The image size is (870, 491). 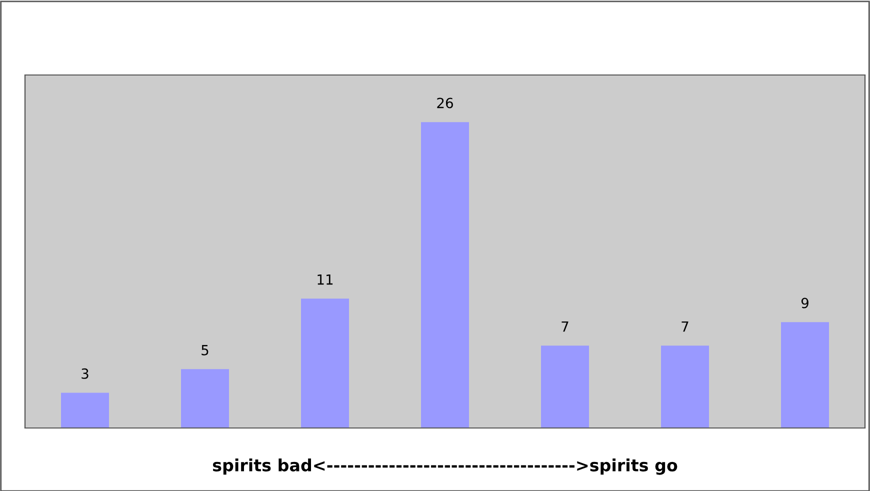 What do you see at coordinates (205, 350) in the screenshot?
I see `data-label: 5` at bounding box center [205, 350].